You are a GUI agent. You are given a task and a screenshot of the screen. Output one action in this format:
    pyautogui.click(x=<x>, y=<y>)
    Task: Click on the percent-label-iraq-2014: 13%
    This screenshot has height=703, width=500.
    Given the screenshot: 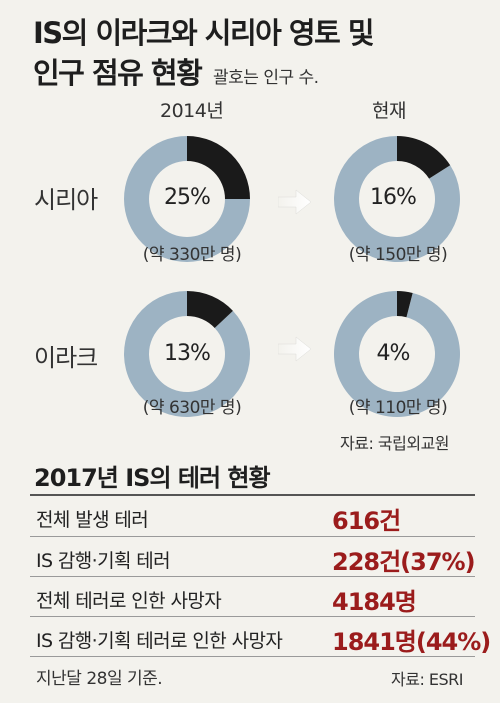 What is the action you would take?
    pyautogui.click(x=187, y=353)
    